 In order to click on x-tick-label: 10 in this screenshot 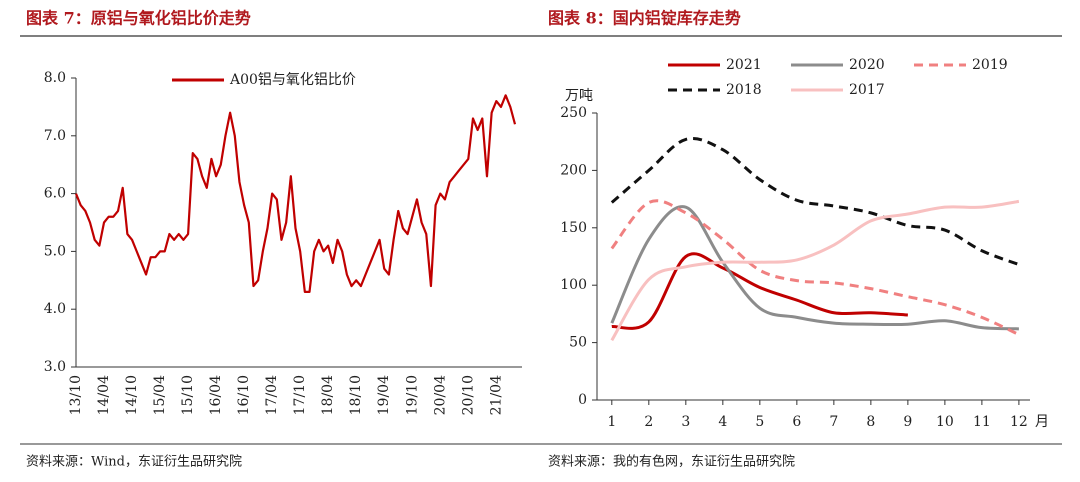, I will do `click(945, 422)`.